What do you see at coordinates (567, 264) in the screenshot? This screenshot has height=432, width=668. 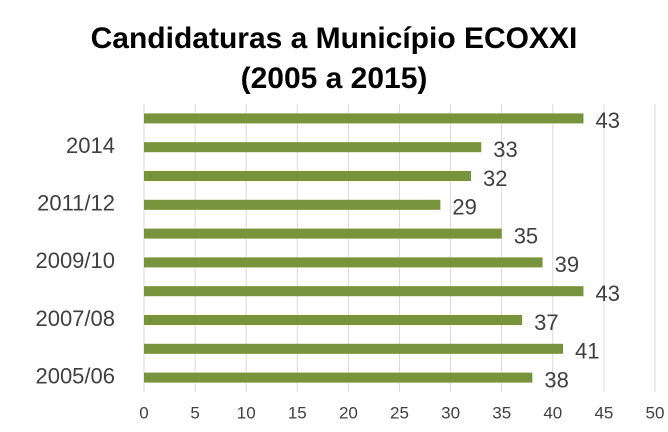 I see `value-label: 39` at bounding box center [567, 264].